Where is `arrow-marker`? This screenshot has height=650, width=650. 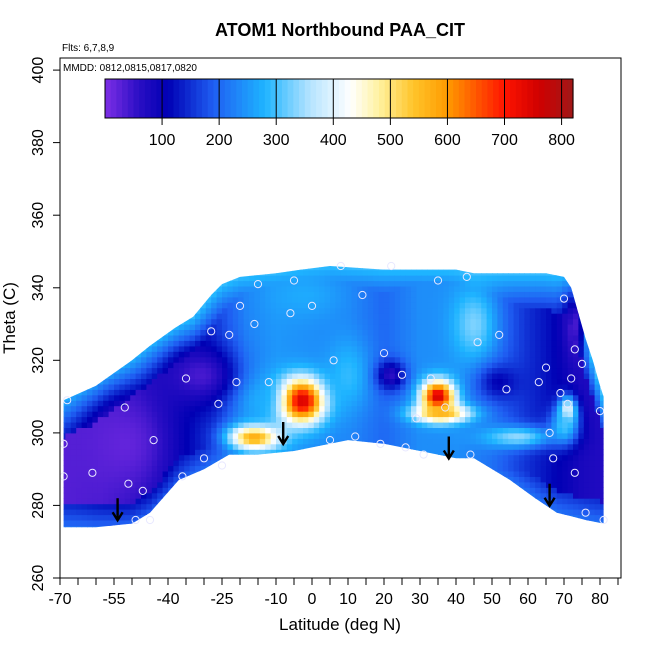
arrow-marker is located at coordinates (117, 510).